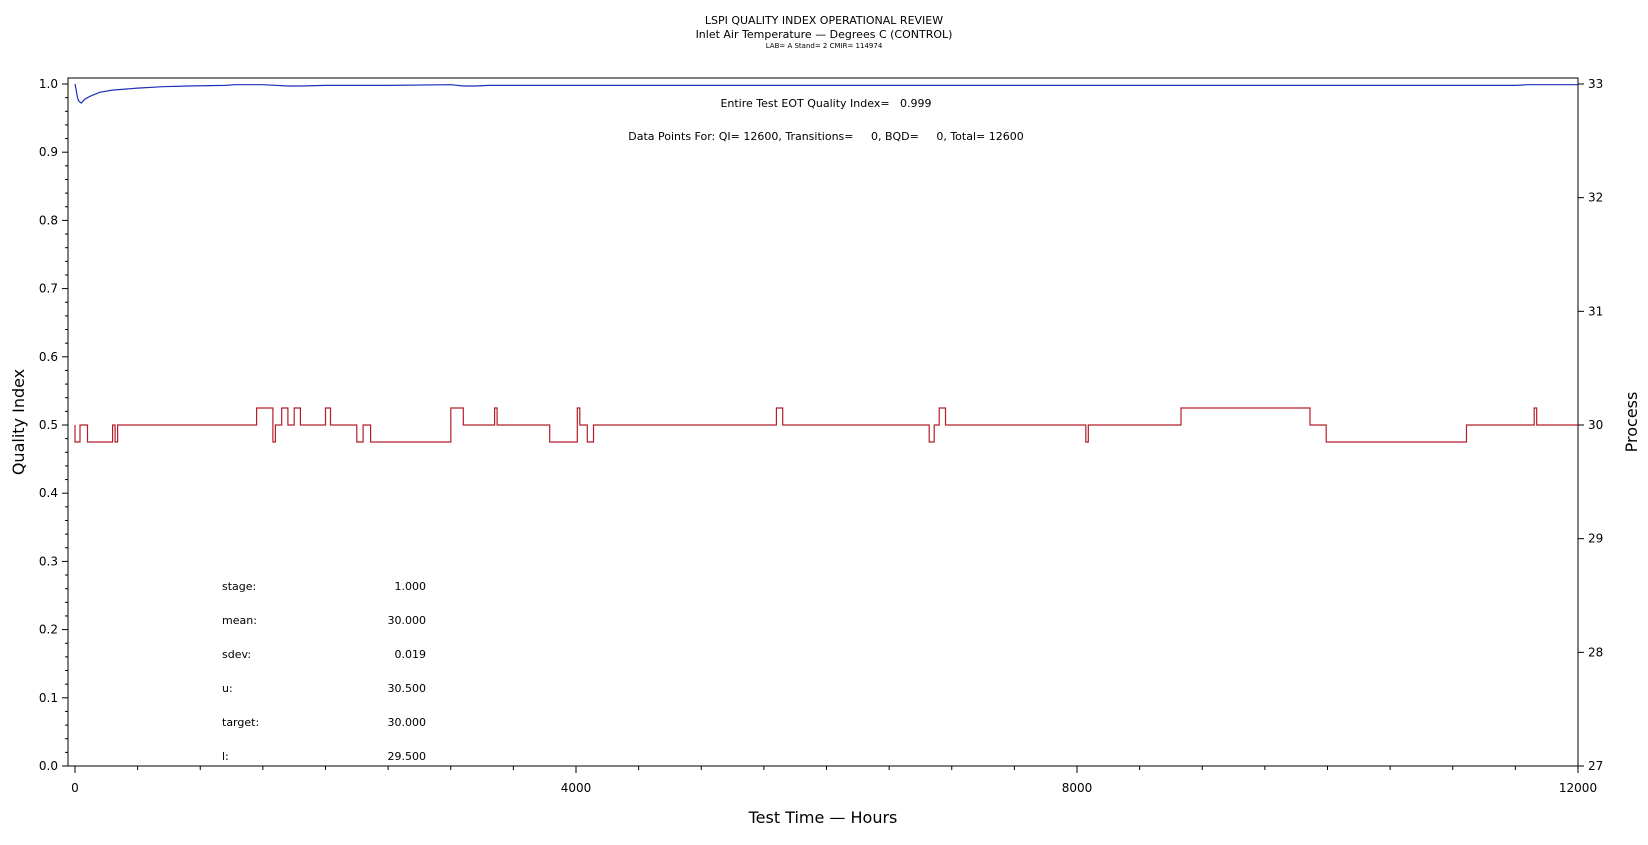 The image size is (1648, 845). I want to click on left-tick-label: 0.9, so click(48, 152).